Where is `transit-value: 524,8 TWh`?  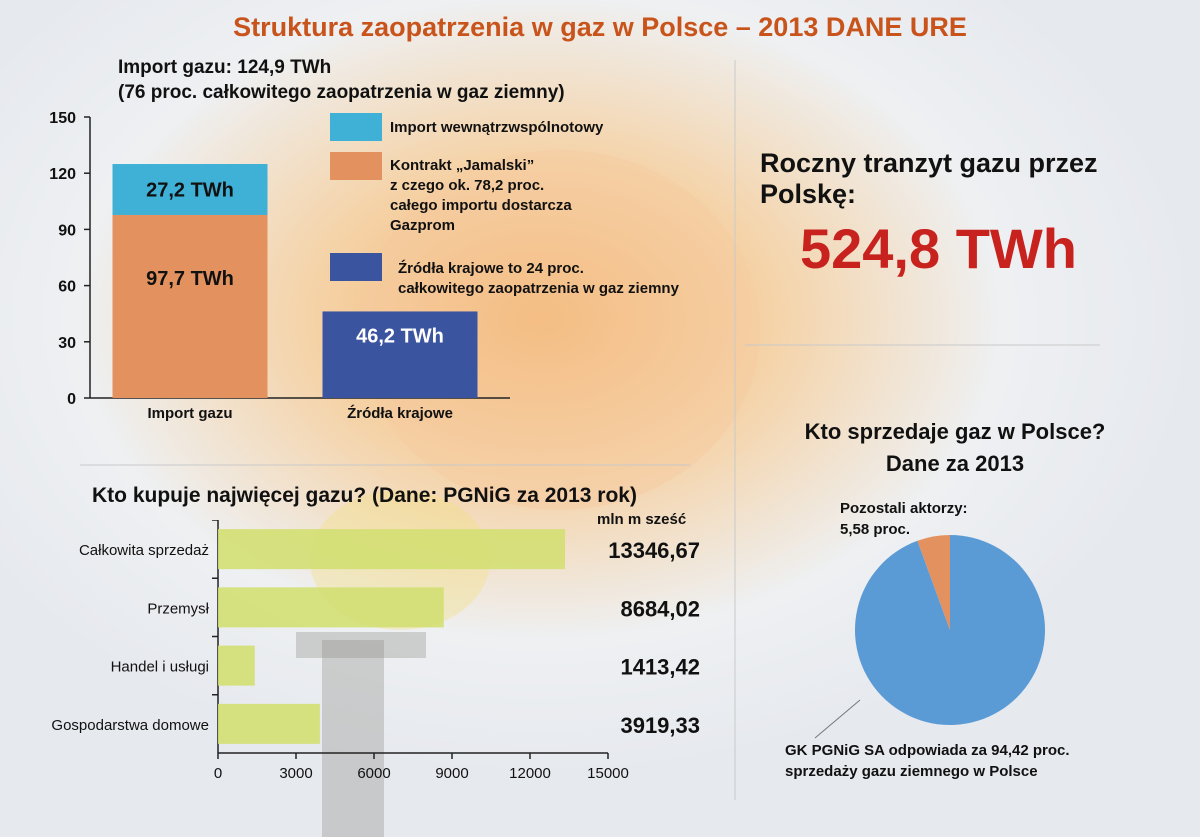
transit-value: 524,8 TWh is located at coordinates (938, 248).